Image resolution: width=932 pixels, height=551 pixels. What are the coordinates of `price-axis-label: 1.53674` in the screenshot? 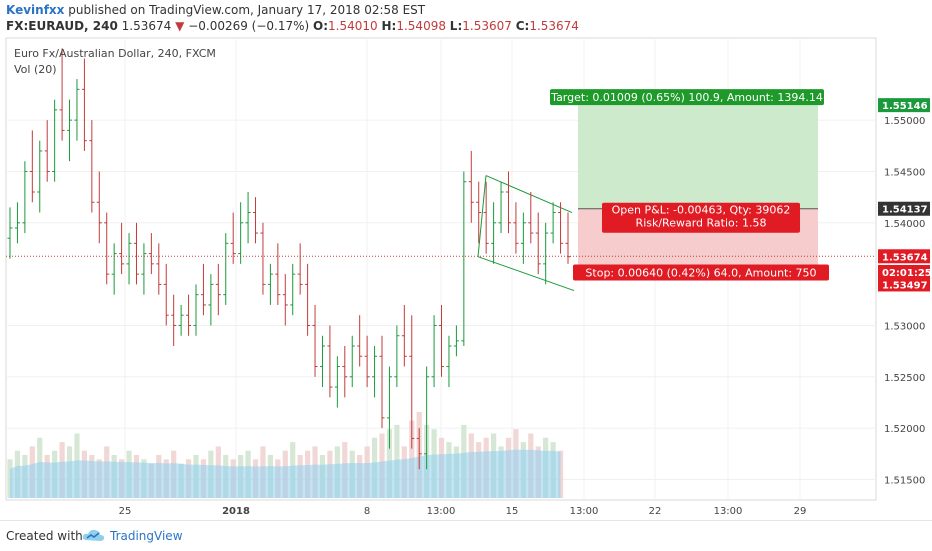 It's located at (905, 257).